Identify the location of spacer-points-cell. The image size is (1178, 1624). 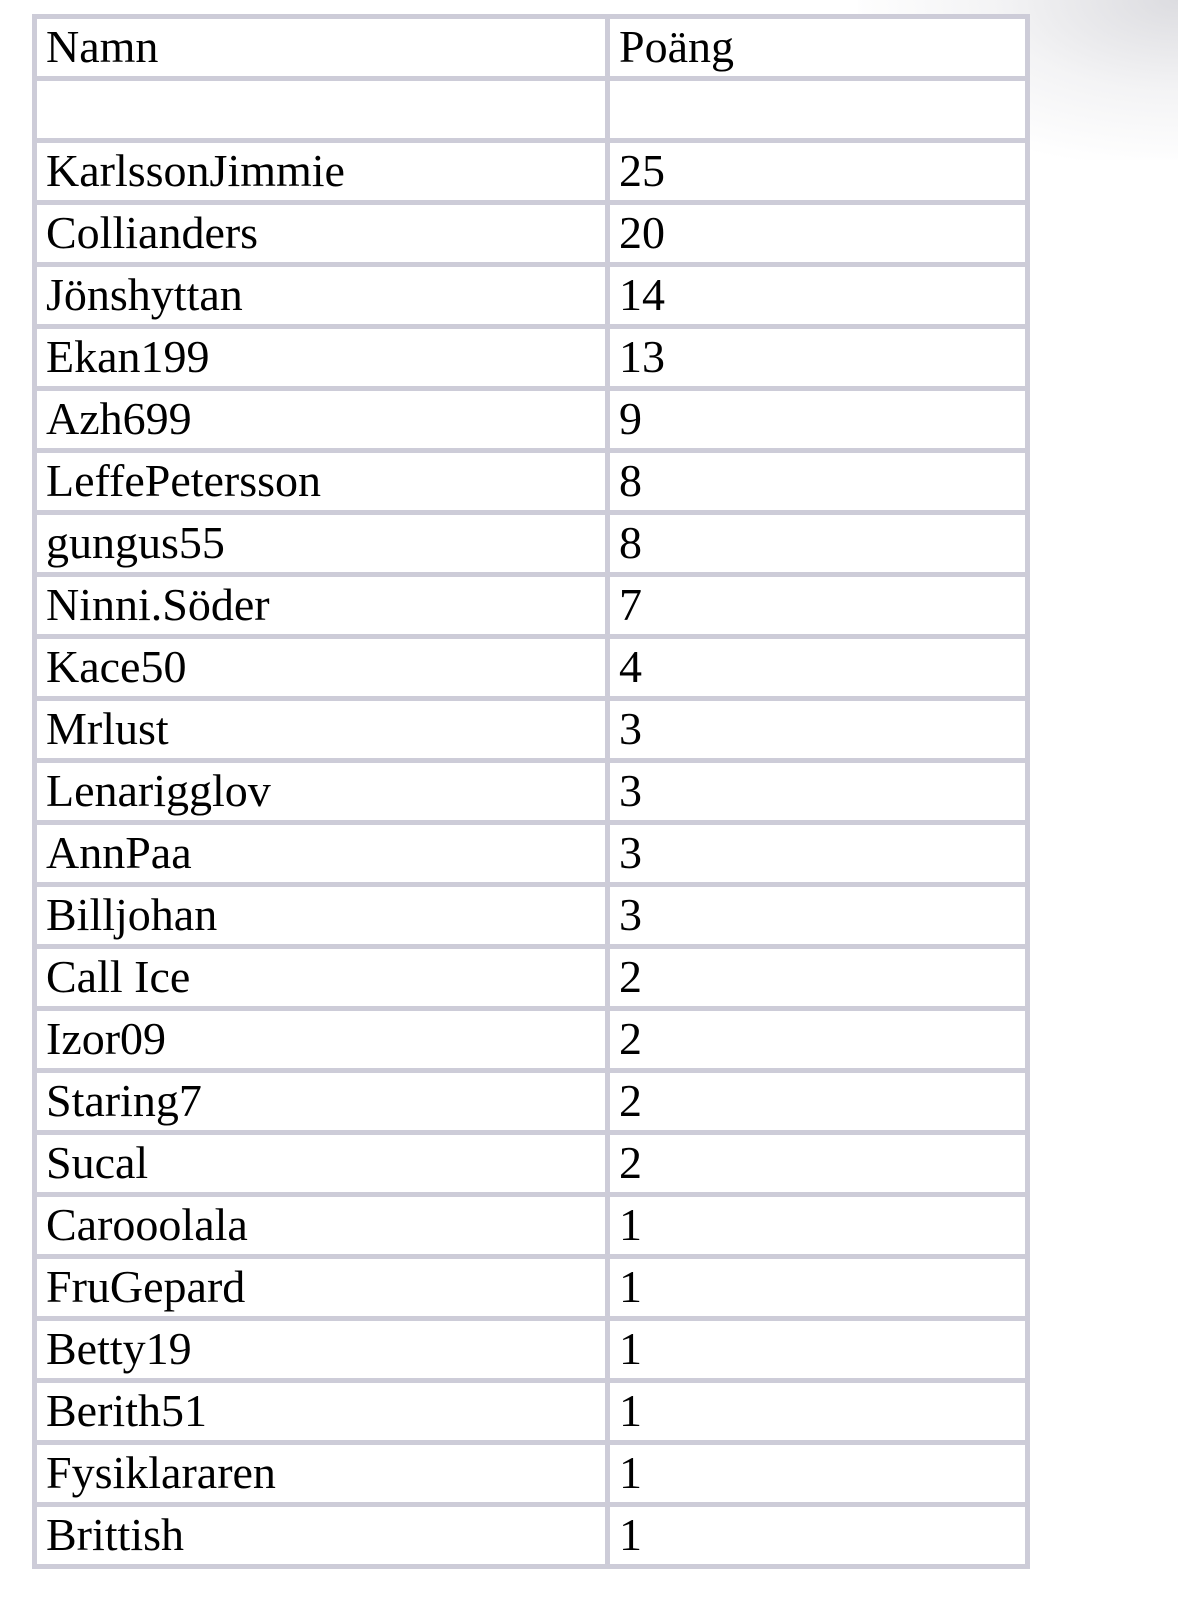
(817, 109).